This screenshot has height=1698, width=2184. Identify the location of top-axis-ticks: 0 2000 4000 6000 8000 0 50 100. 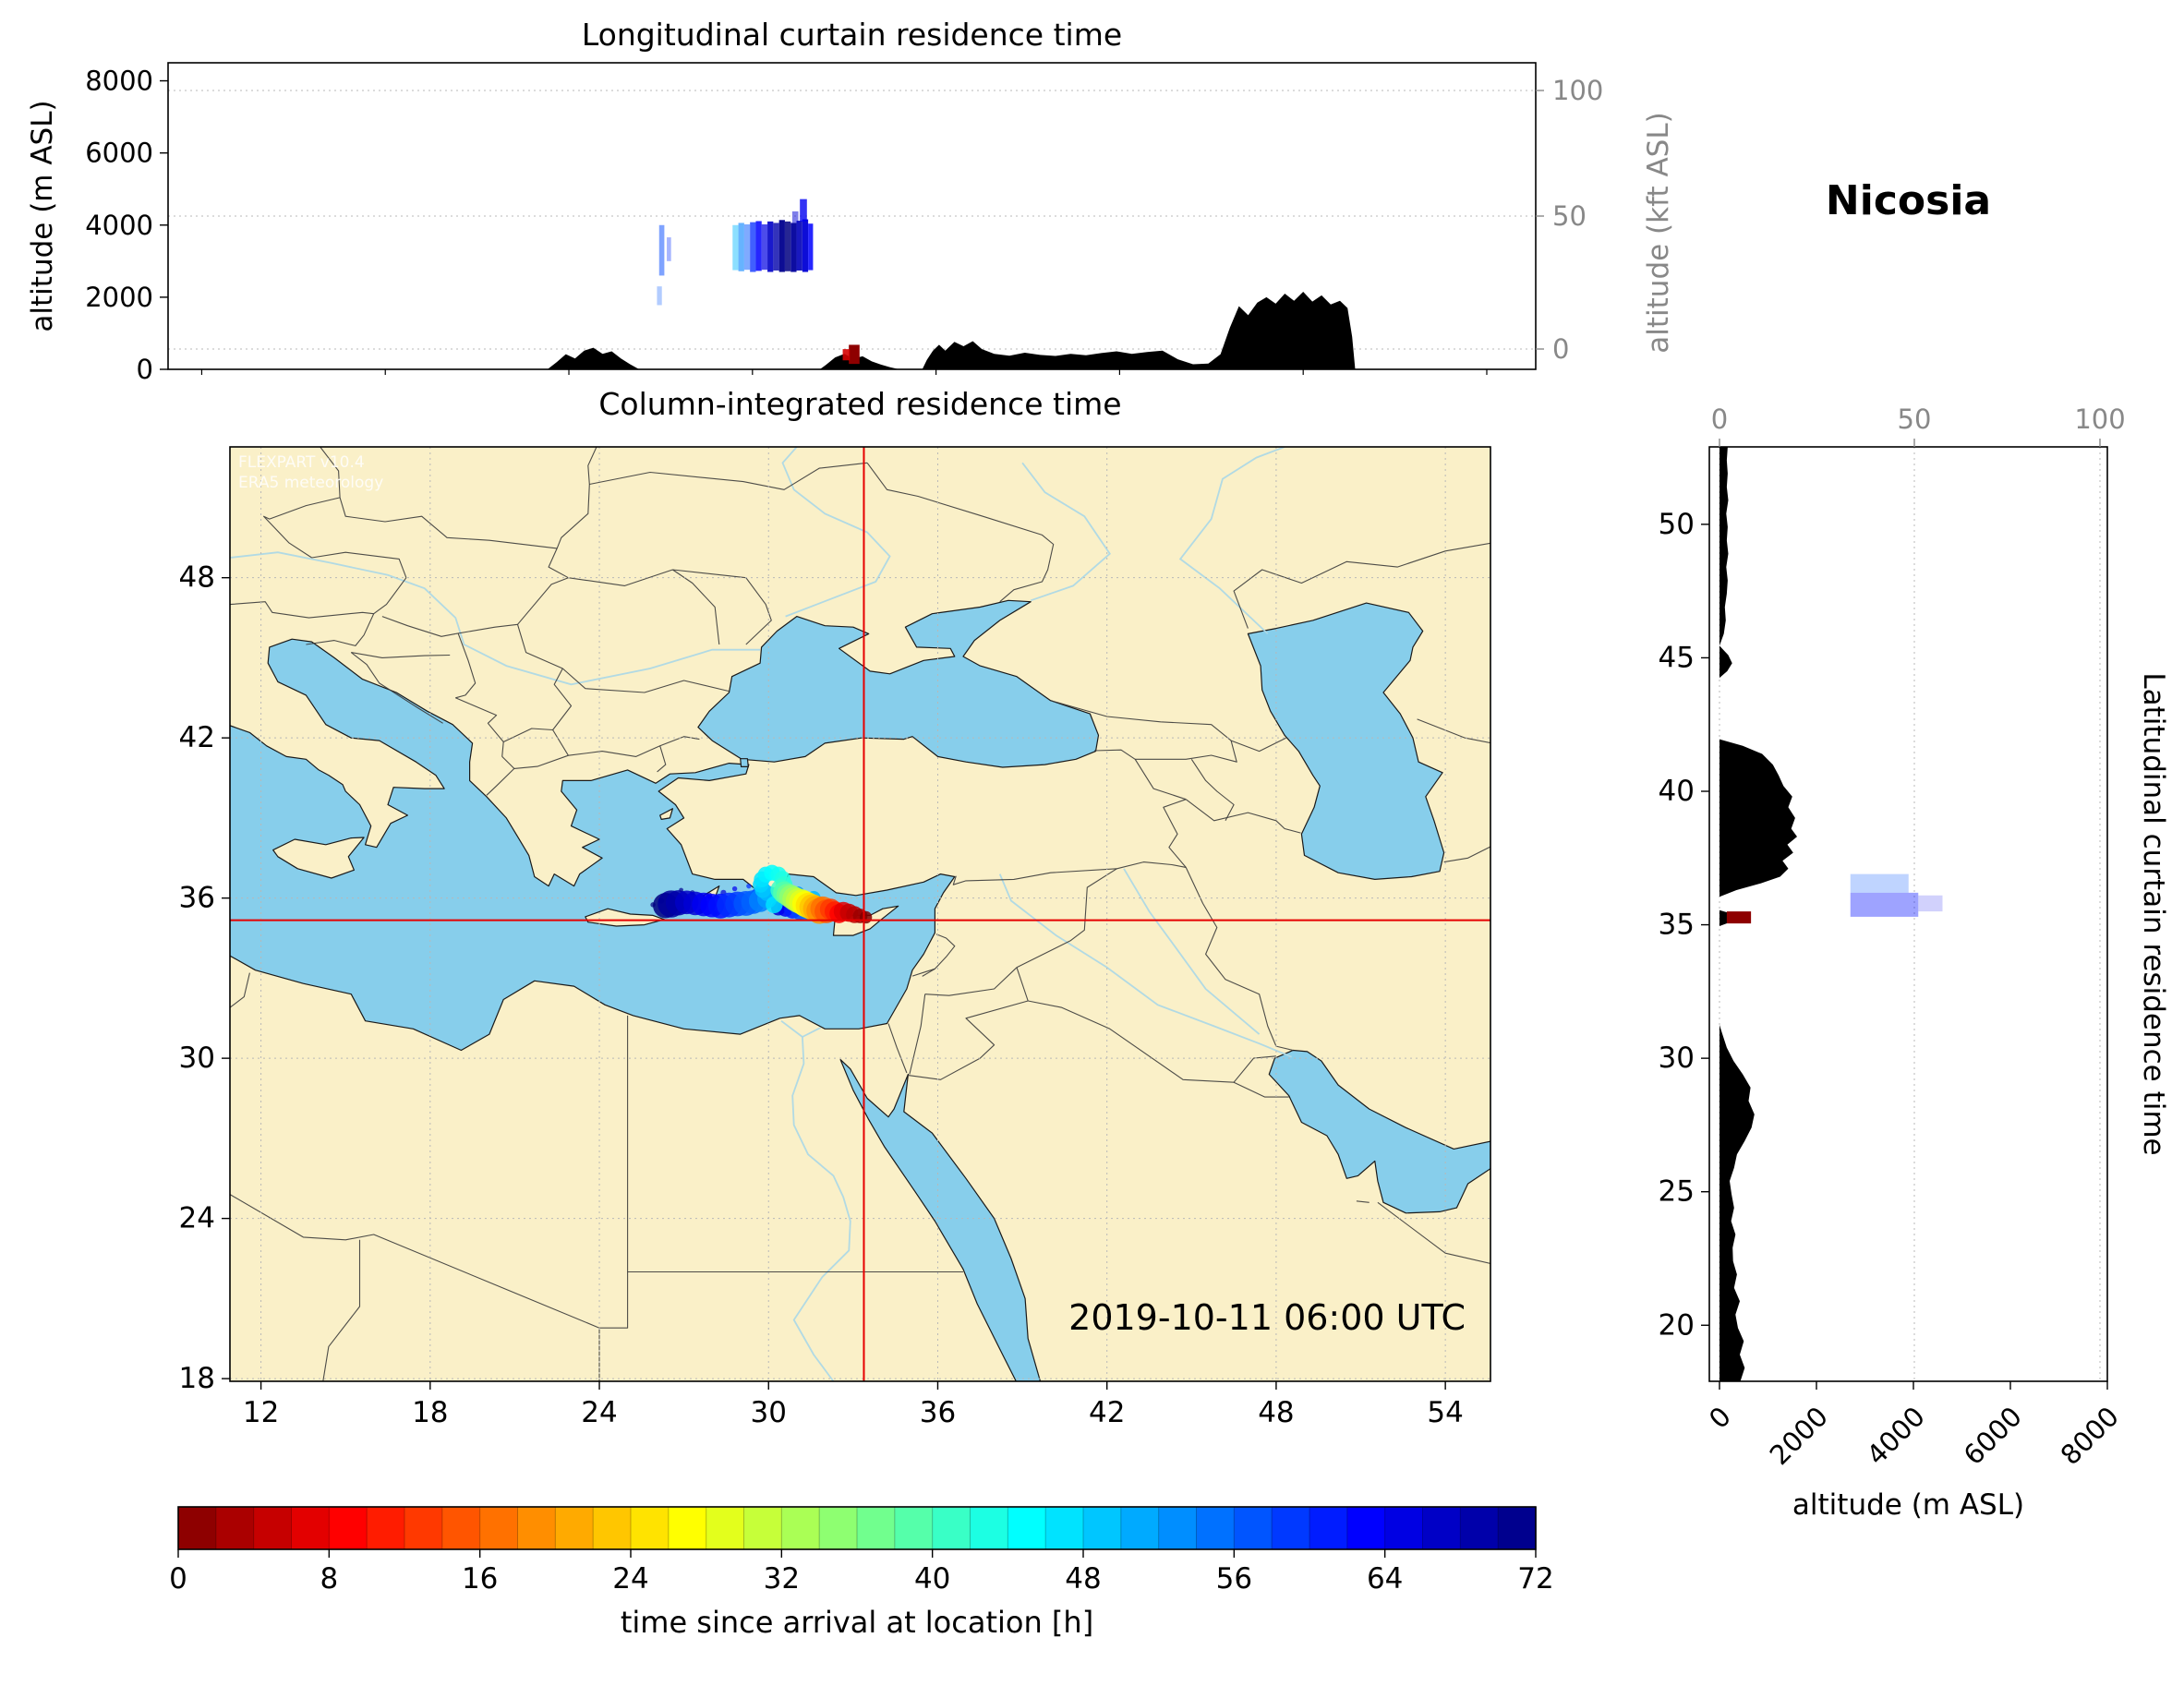
(844, 225).